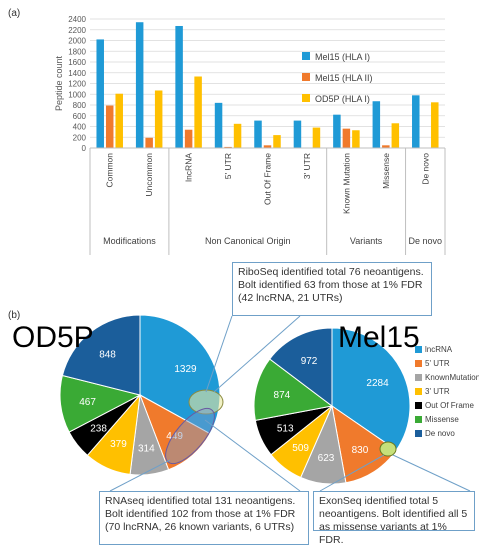 The image size is (479, 550). What do you see at coordinates (98, 429) in the screenshot?
I see `slice-value-label: 238` at bounding box center [98, 429].